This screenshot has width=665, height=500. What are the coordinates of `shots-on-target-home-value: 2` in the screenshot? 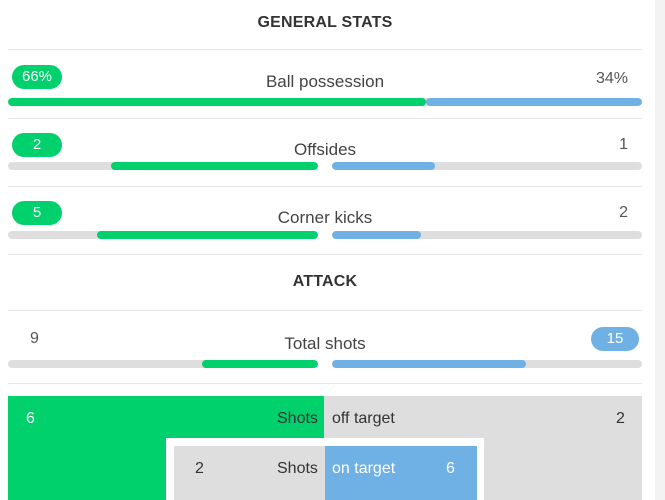 It's located at (199, 468).